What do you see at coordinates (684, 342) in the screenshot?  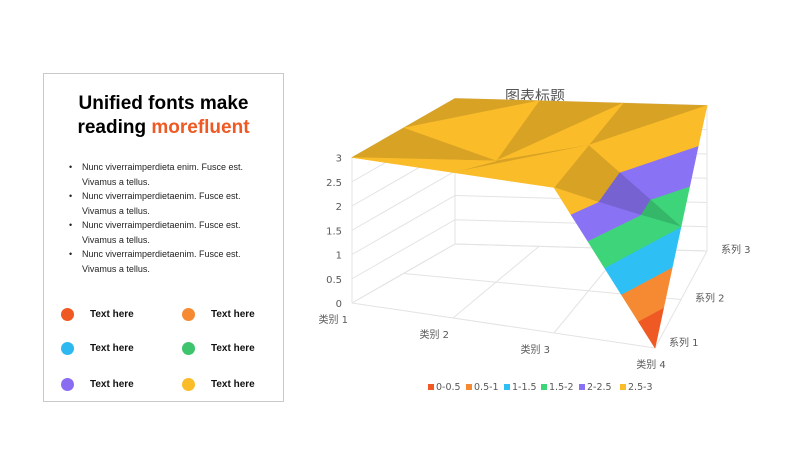 I see `series-label: 系列 1` at bounding box center [684, 342].